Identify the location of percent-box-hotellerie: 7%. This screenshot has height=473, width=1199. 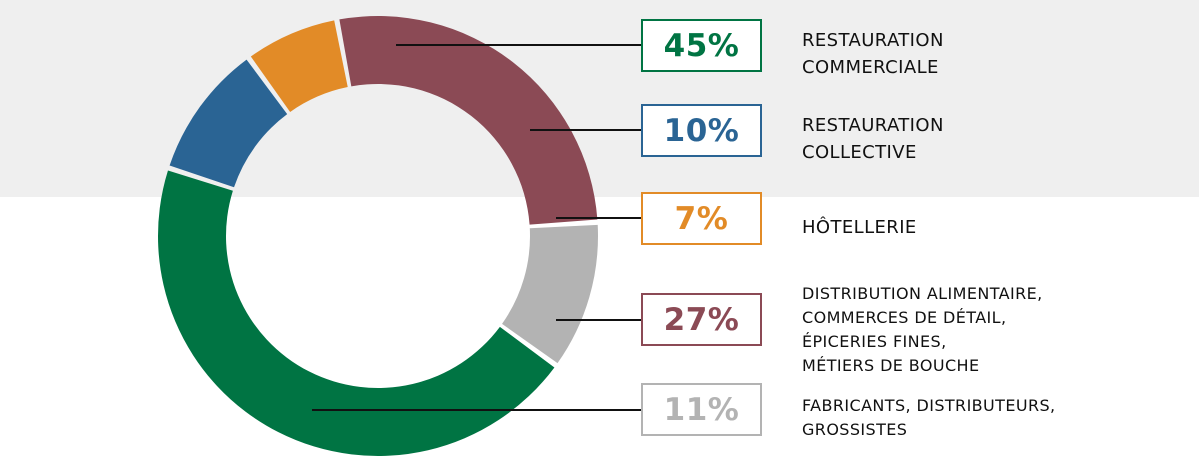
(701, 218).